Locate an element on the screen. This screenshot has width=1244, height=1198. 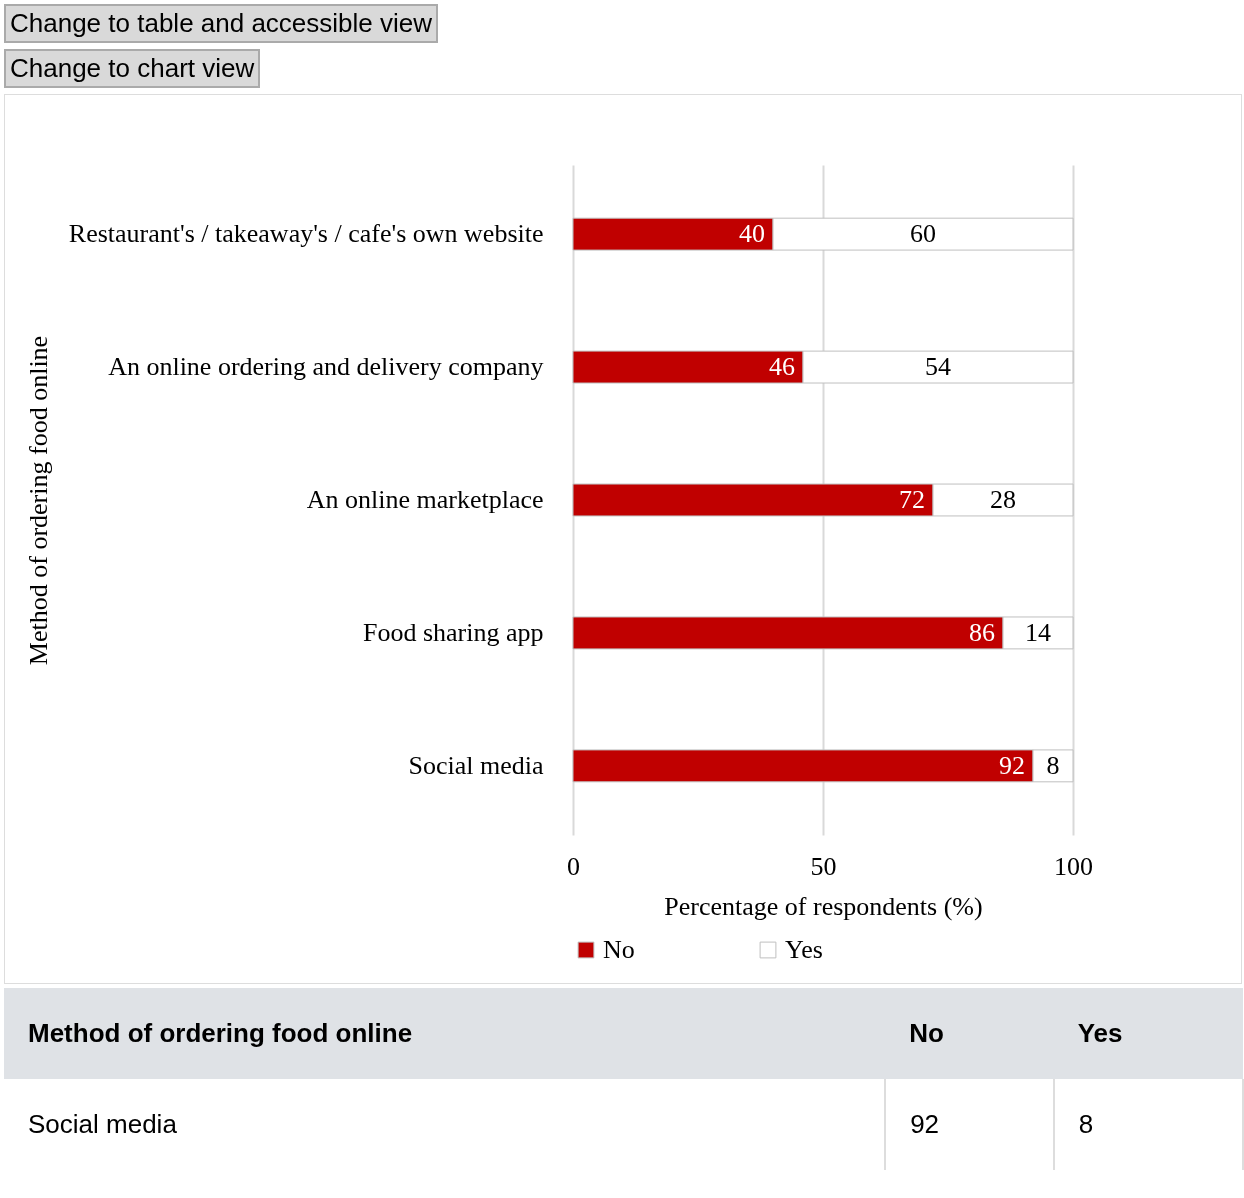
data-label: 46 is located at coordinates (782, 367).